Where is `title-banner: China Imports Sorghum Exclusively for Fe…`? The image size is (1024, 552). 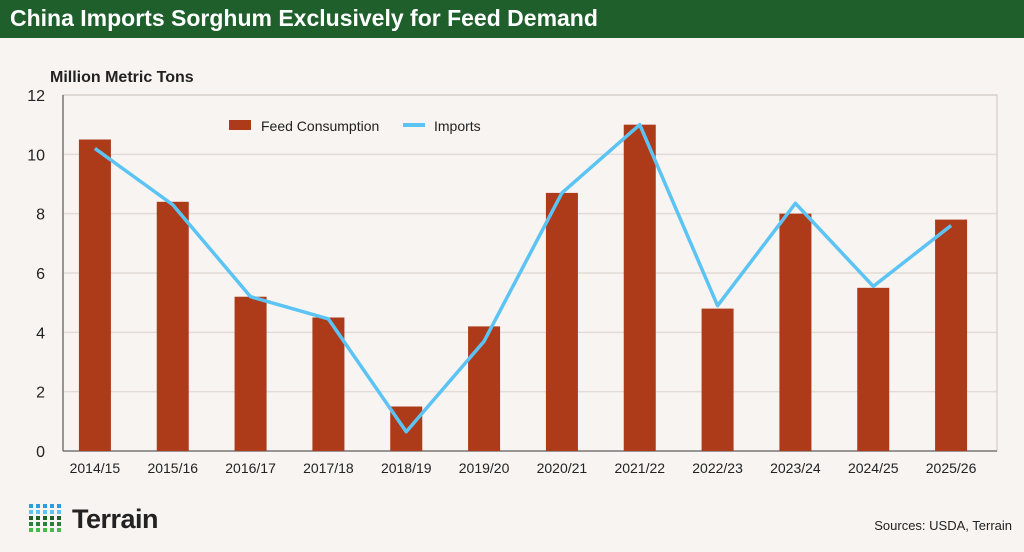 title-banner: China Imports Sorghum Exclusively for Fe… is located at coordinates (512, 19).